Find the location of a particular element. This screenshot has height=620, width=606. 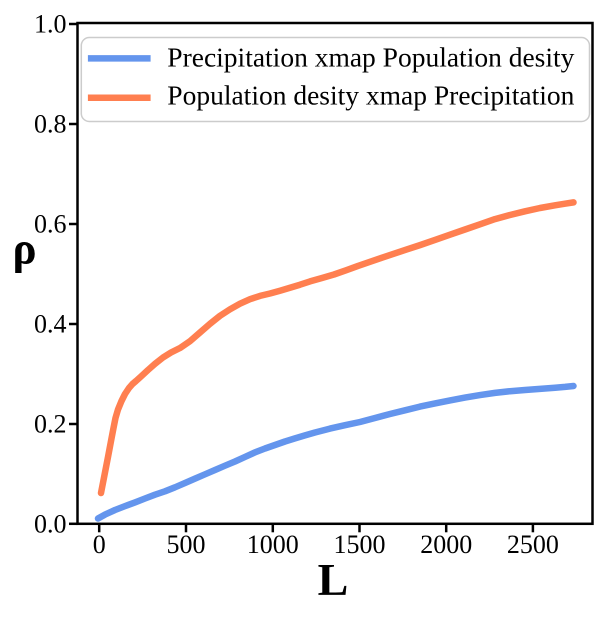

svg-text: 2500 is located at coordinates (533, 544).